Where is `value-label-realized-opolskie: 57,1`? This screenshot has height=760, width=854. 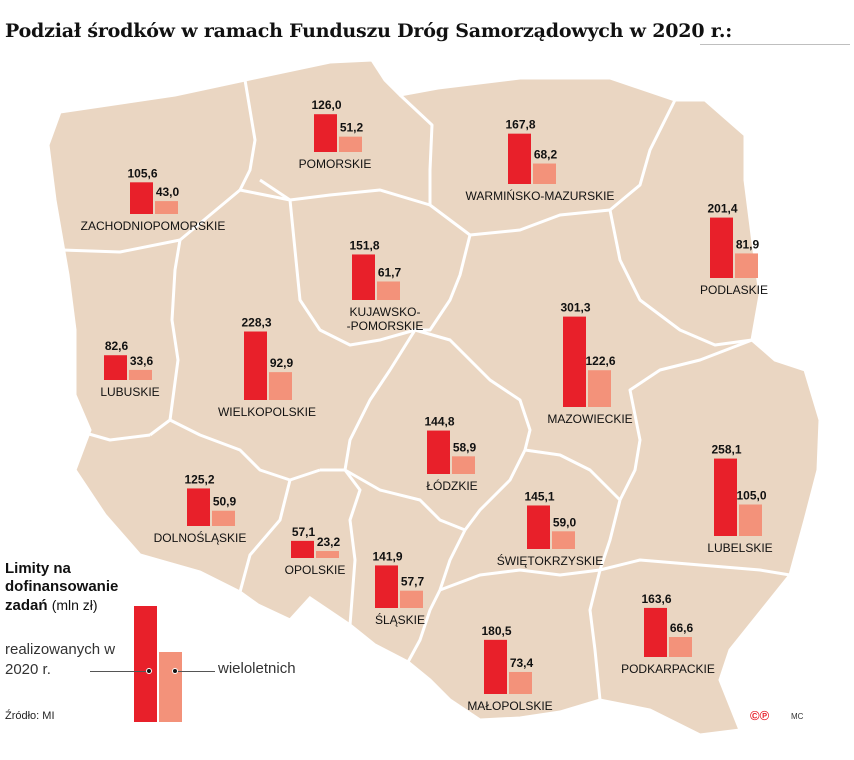 value-label-realized-opolskie: 57,1 is located at coordinates (304, 532).